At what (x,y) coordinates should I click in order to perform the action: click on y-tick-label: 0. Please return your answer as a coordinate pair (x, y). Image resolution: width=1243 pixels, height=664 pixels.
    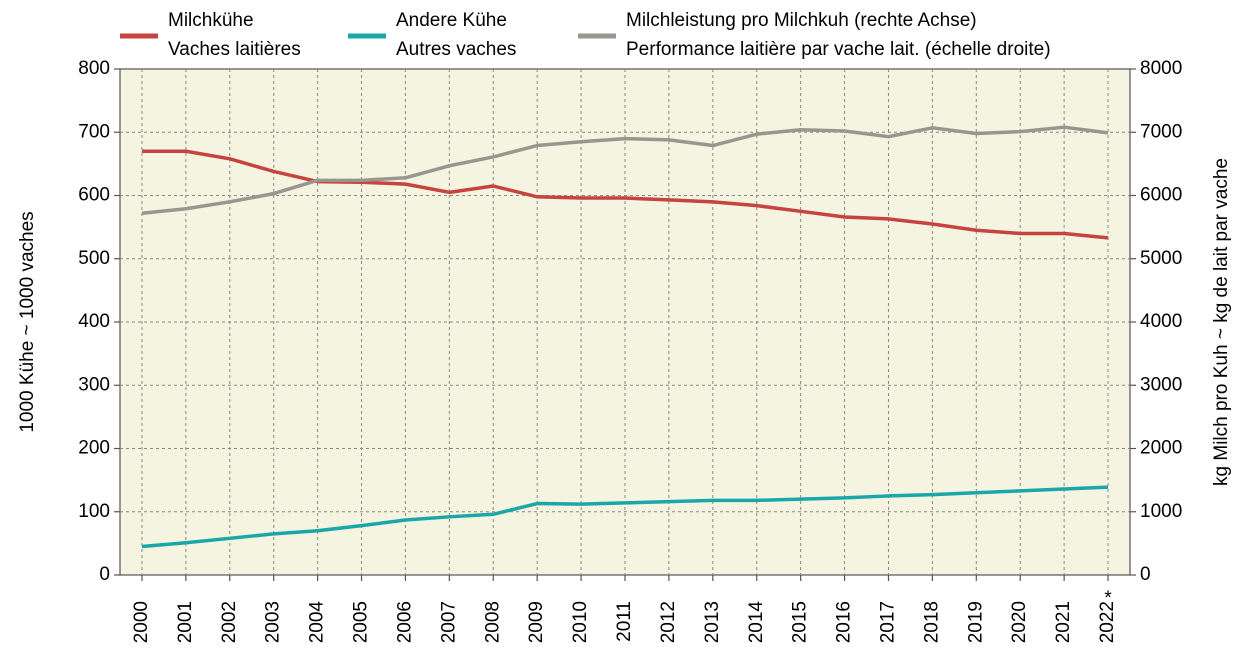
    Looking at the image, I should click on (104, 574).